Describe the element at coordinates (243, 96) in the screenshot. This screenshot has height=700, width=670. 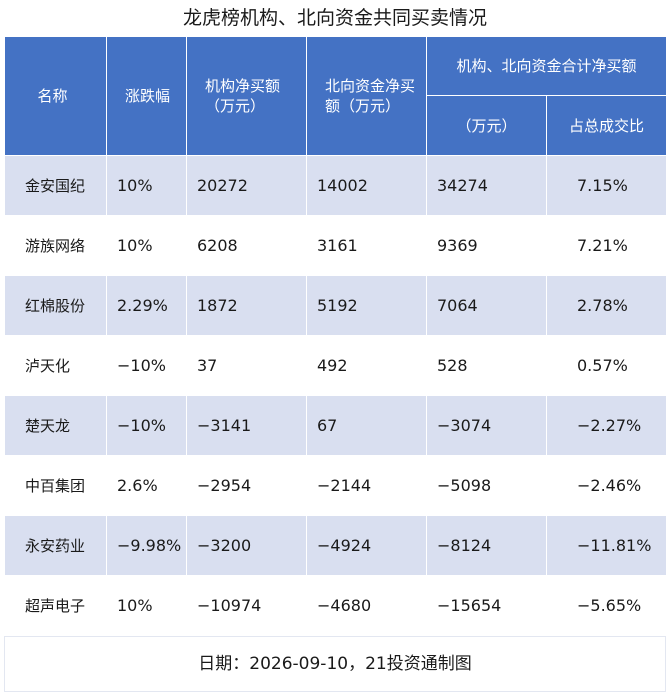
I see `column-header-institution-net-label: 机构净买额（万元）` at that location.